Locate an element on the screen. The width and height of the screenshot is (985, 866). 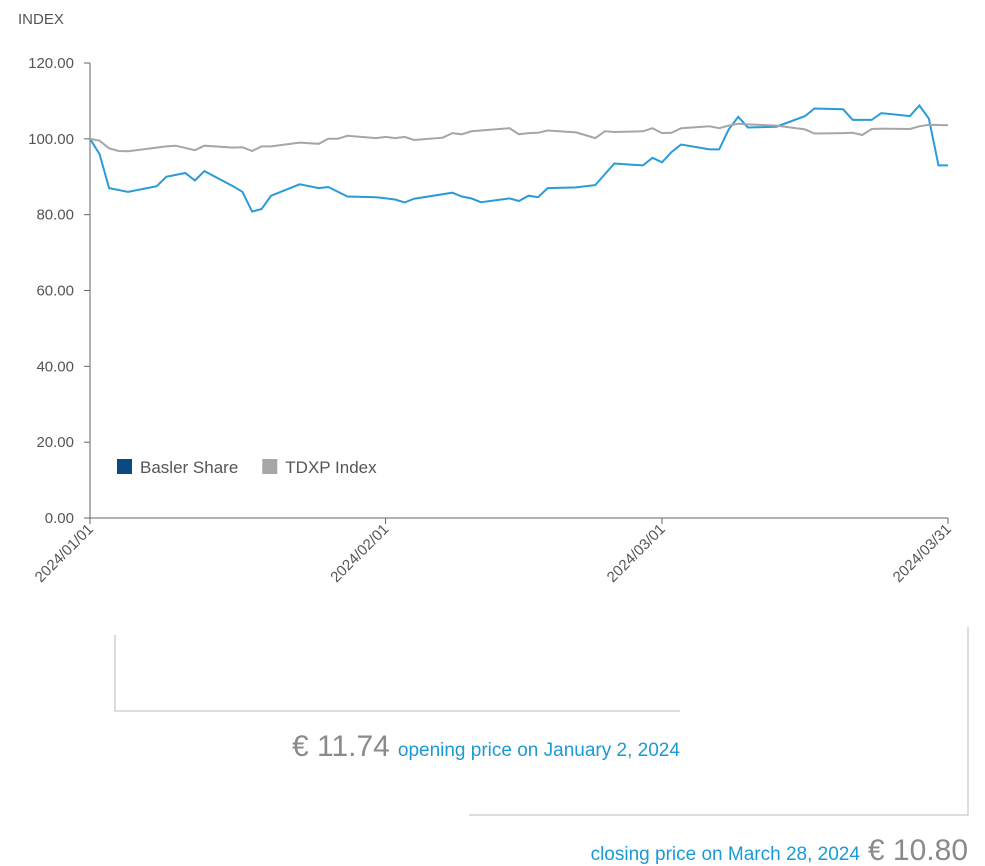
price: € 10.80 is located at coordinates (918, 850).